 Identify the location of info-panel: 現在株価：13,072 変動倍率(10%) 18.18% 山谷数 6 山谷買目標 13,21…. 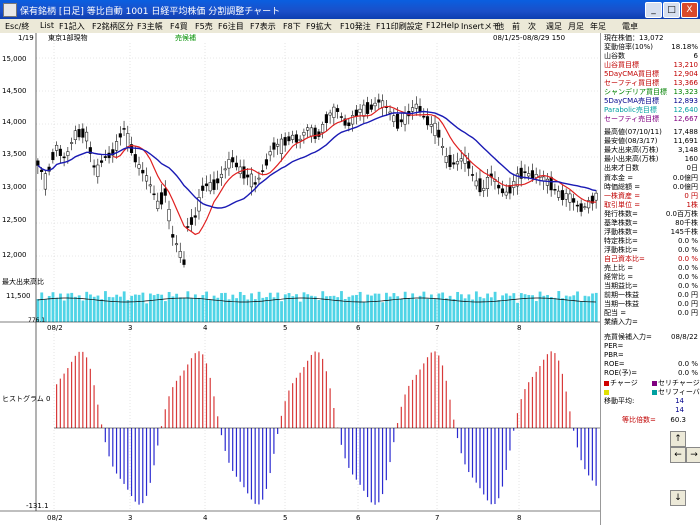
(650, 279).